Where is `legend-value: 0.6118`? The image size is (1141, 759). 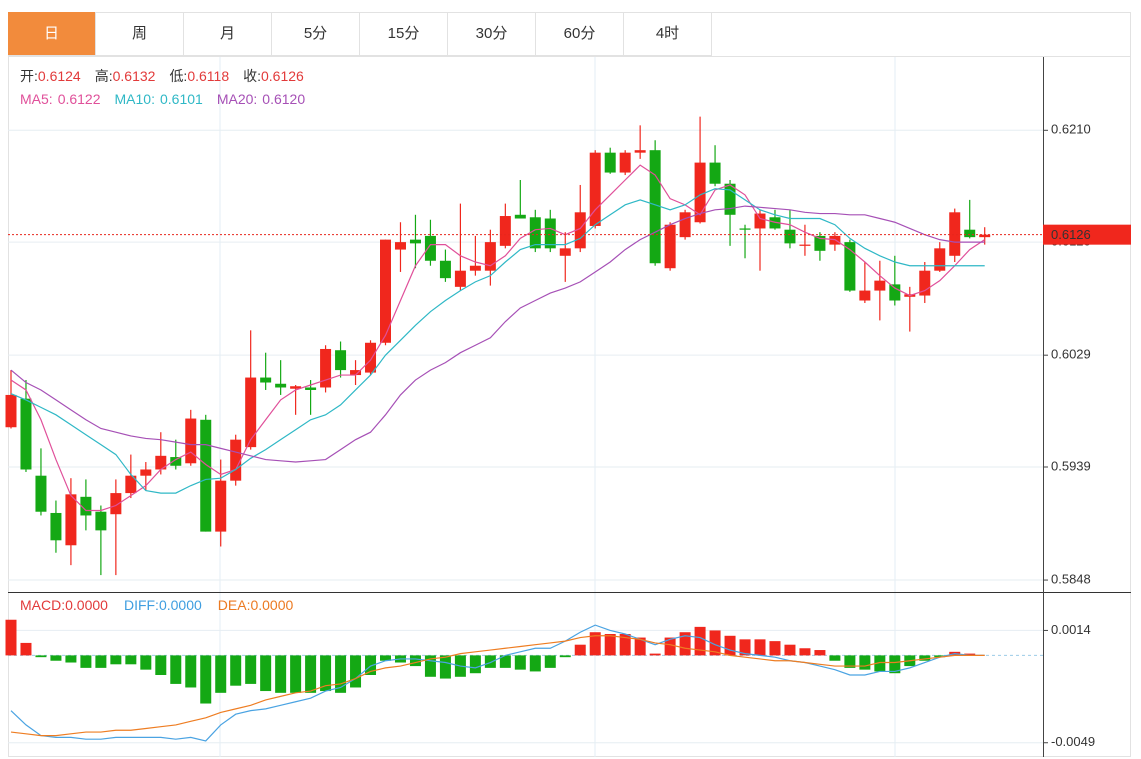
legend-value: 0.6118 is located at coordinates (208, 76).